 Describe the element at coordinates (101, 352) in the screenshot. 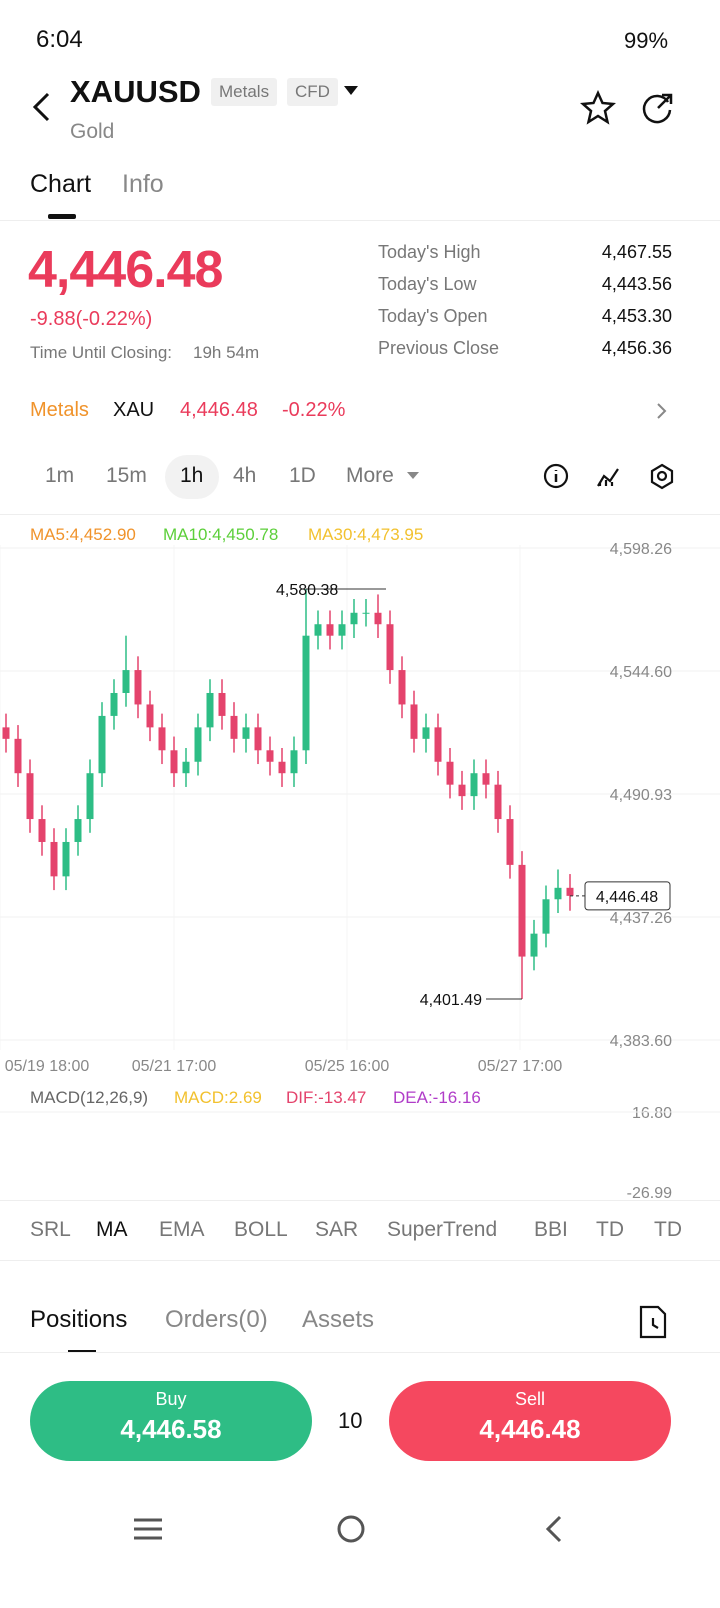

I see `closing-label: Time Until Closing:` at that location.